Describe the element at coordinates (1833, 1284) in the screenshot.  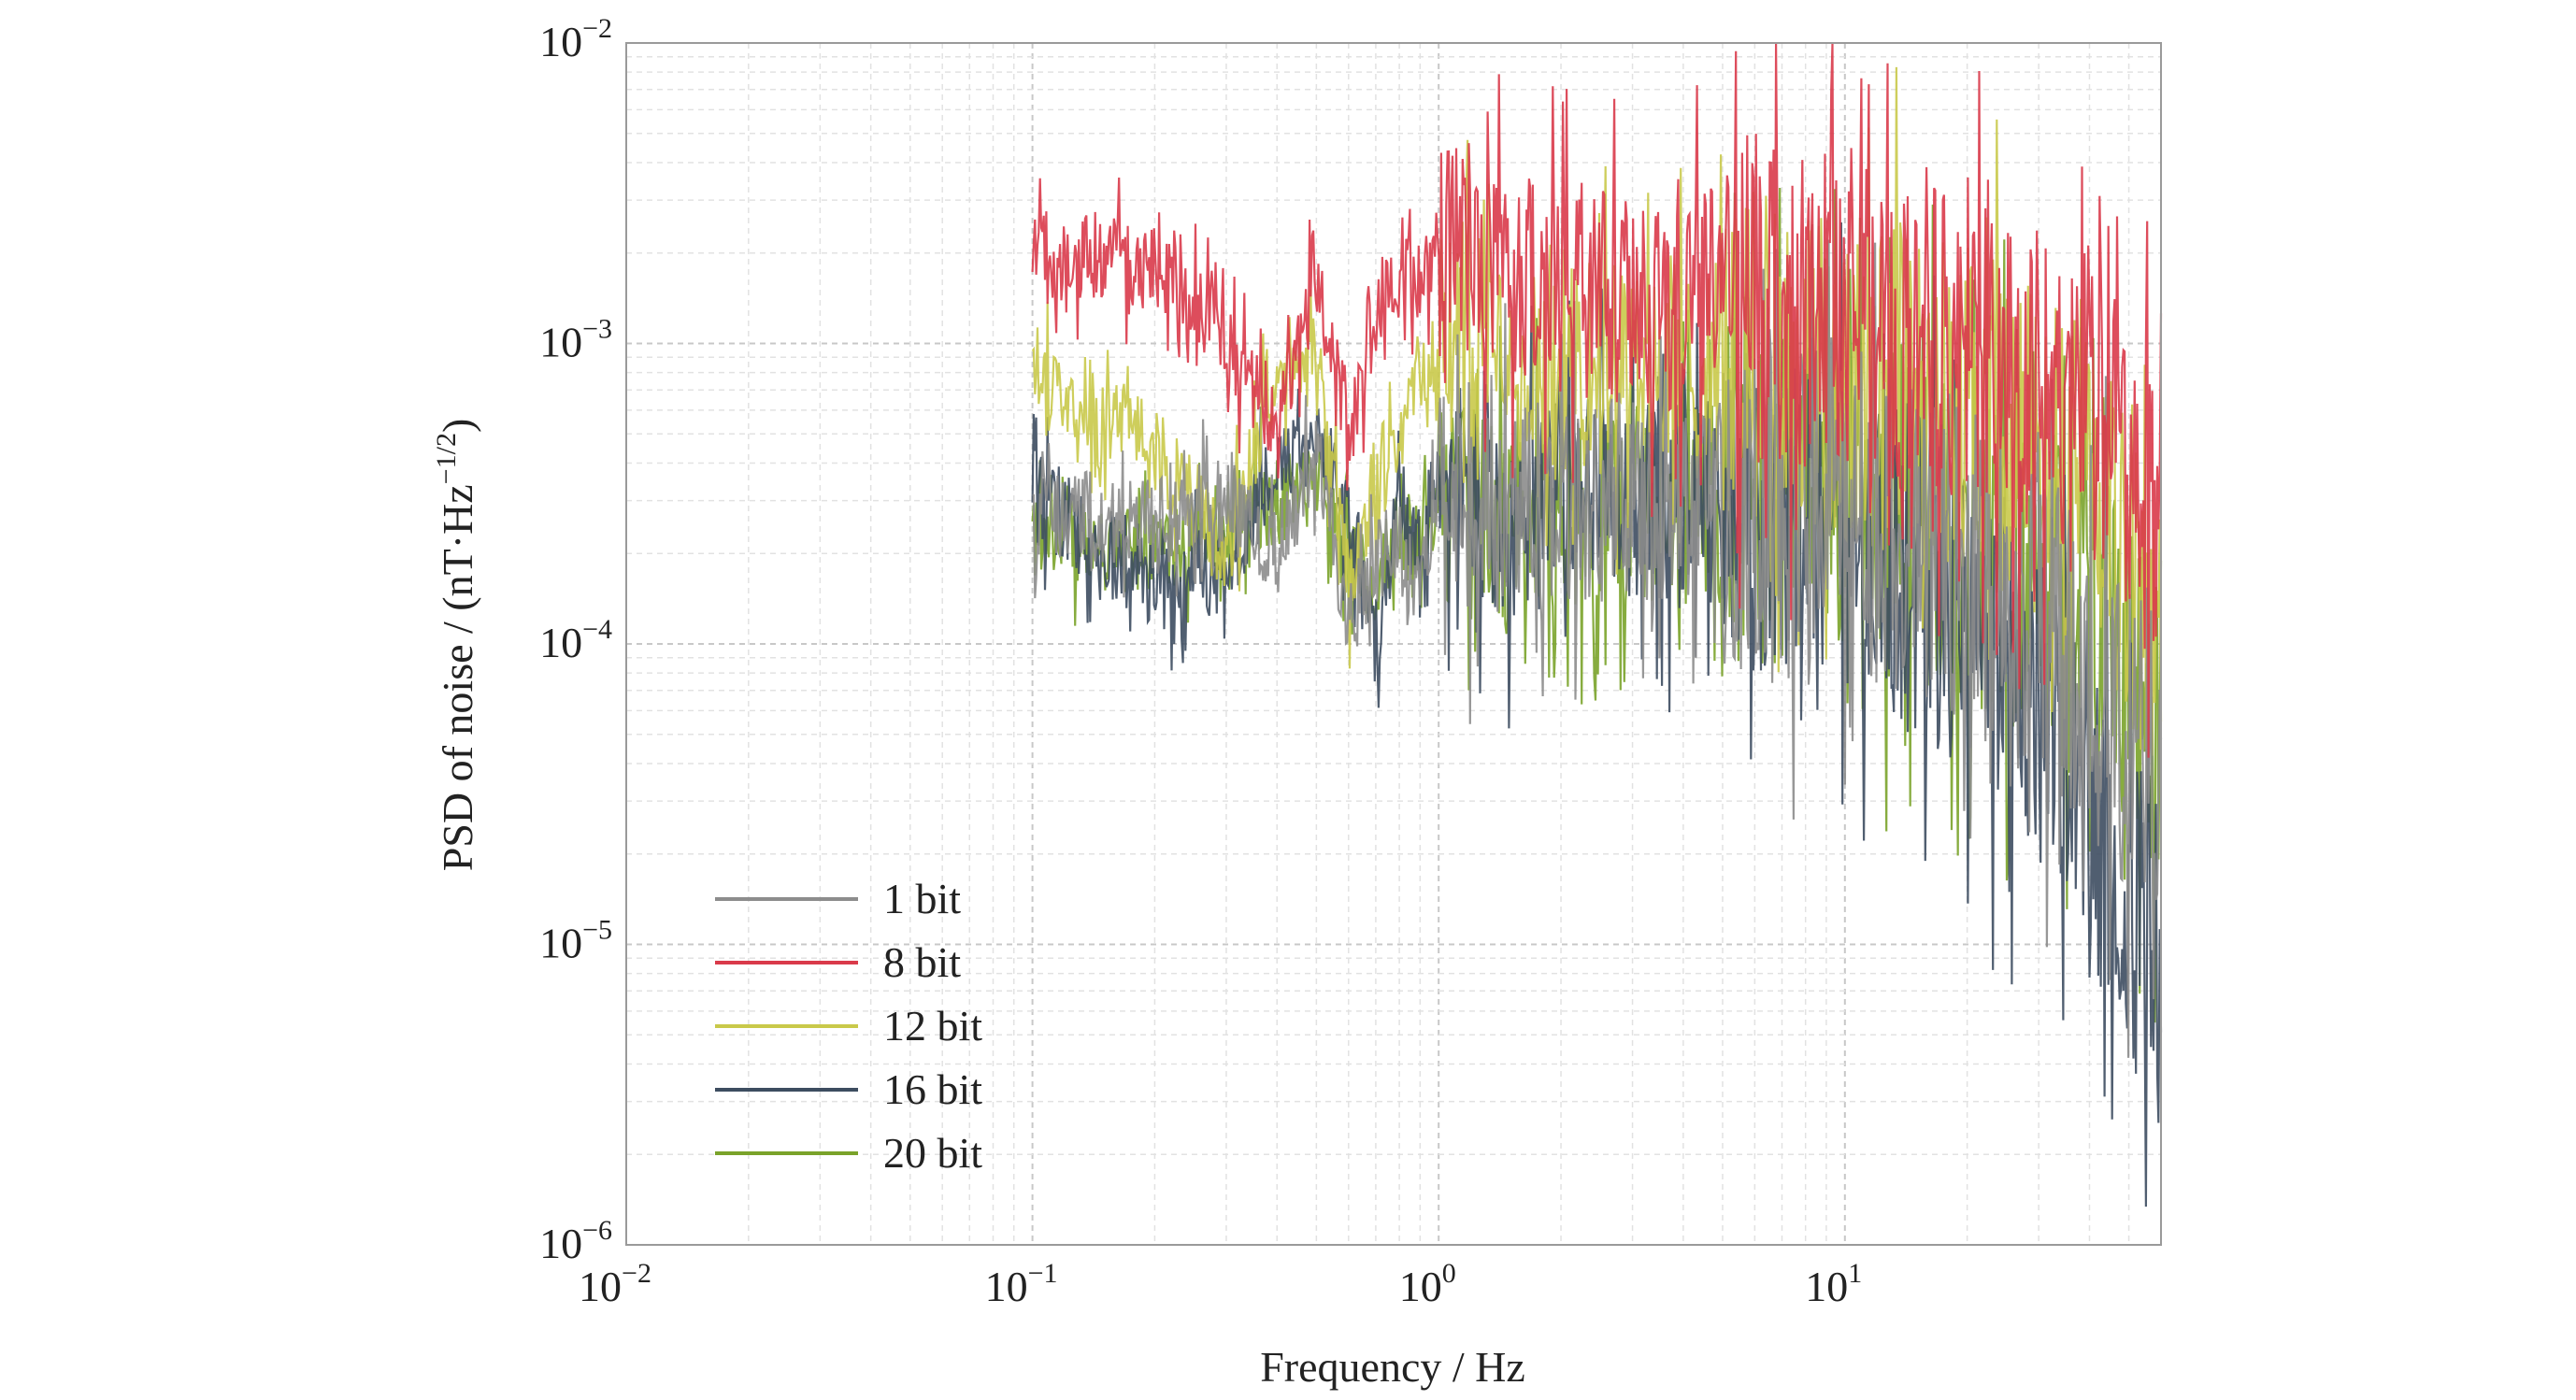
I see `x-tick-label: 10¹` at that location.